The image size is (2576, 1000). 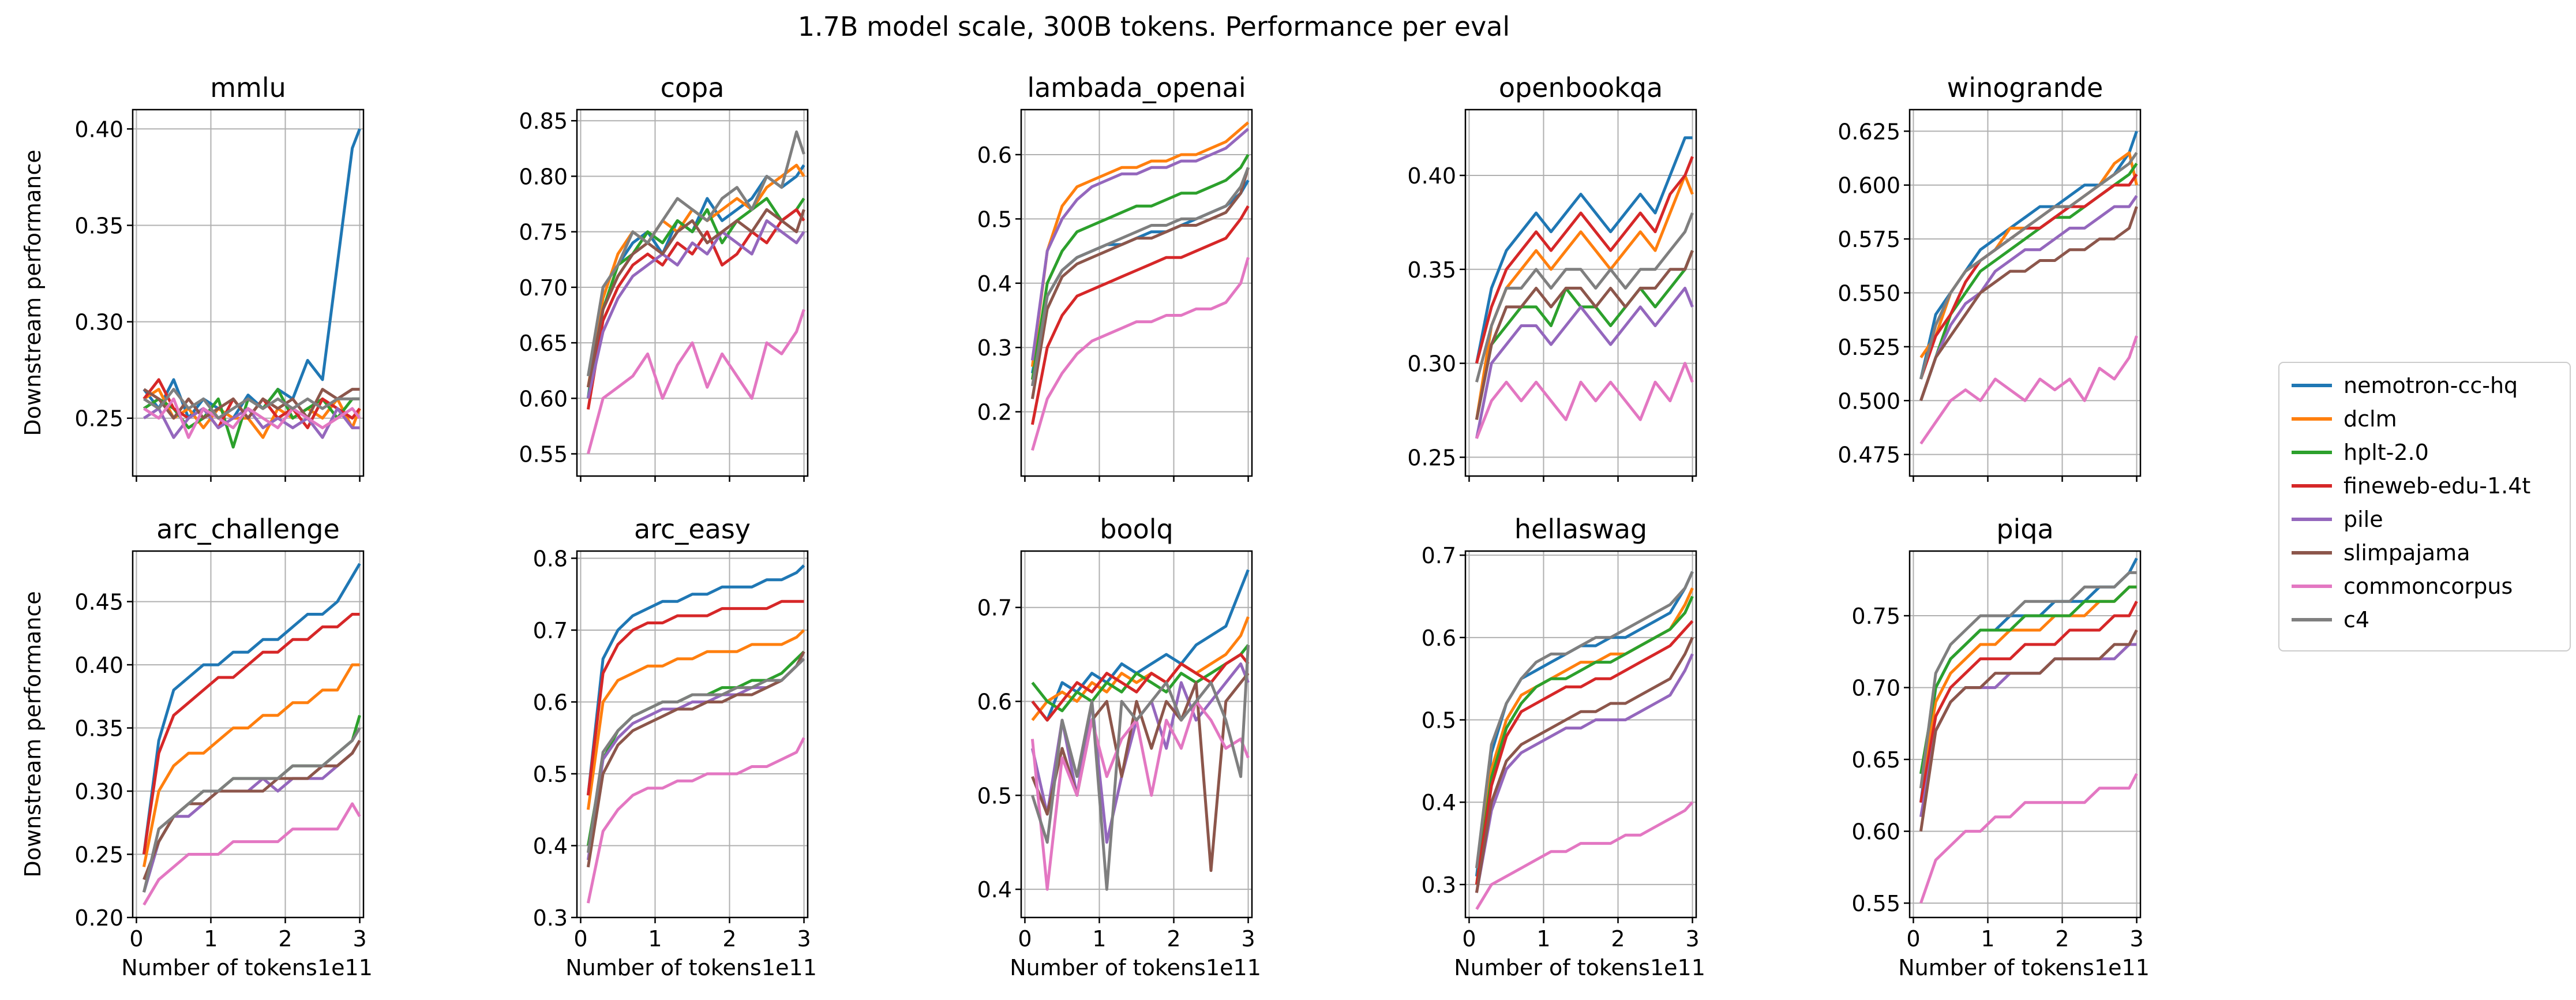 What do you see at coordinates (1431, 176) in the screenshot?
I see `y-tick-label: 0.40` at bounding box center [1431, 176].